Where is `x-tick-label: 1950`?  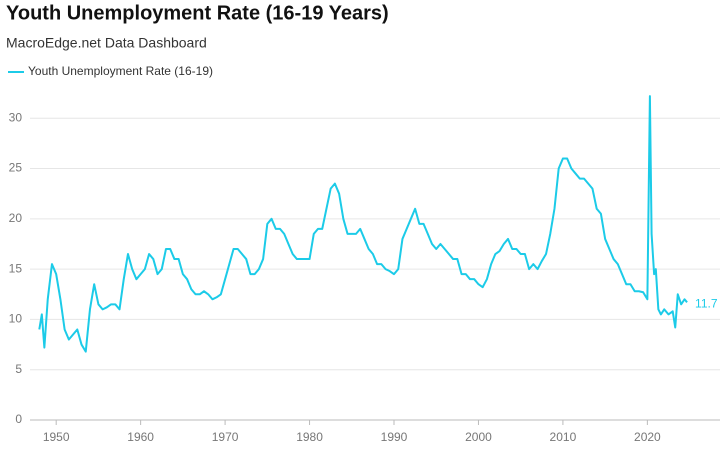
x-tick-label: 1950 is located at coordinates (56, 437).